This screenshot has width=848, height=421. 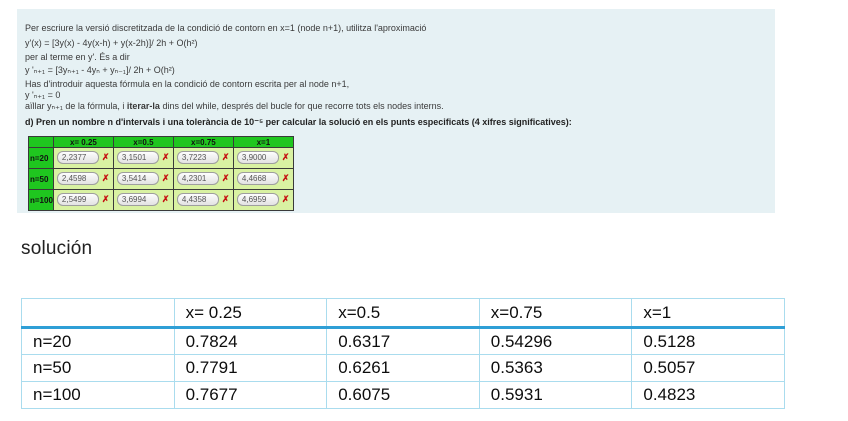 I want to click on solution-value: 0.7791, so click(x=250, y=368).